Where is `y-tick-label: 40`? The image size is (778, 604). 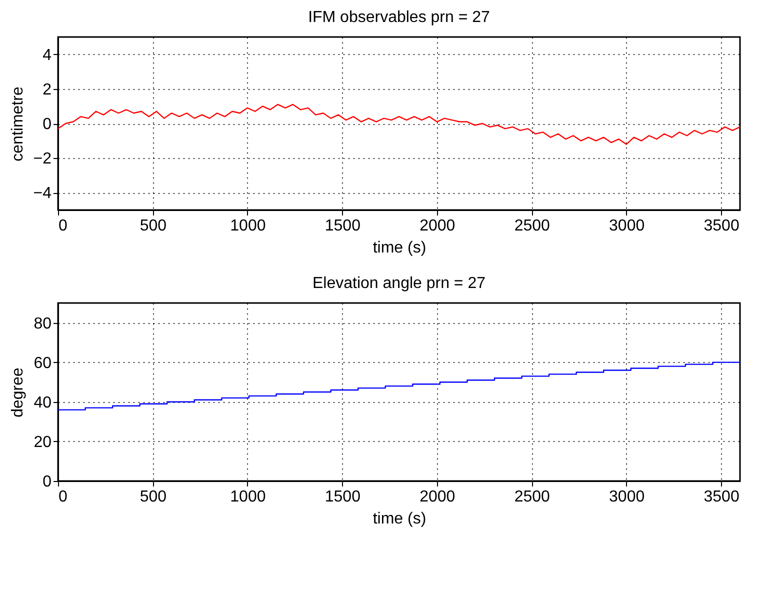
y-tick-label: 40 is located at coordinates (43, 403).